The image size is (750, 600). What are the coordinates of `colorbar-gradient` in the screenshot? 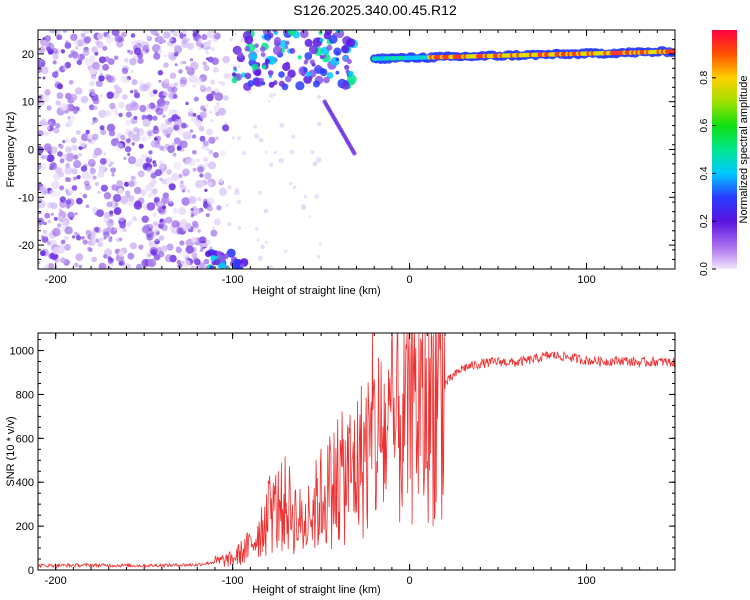 It's located at (724, 149).